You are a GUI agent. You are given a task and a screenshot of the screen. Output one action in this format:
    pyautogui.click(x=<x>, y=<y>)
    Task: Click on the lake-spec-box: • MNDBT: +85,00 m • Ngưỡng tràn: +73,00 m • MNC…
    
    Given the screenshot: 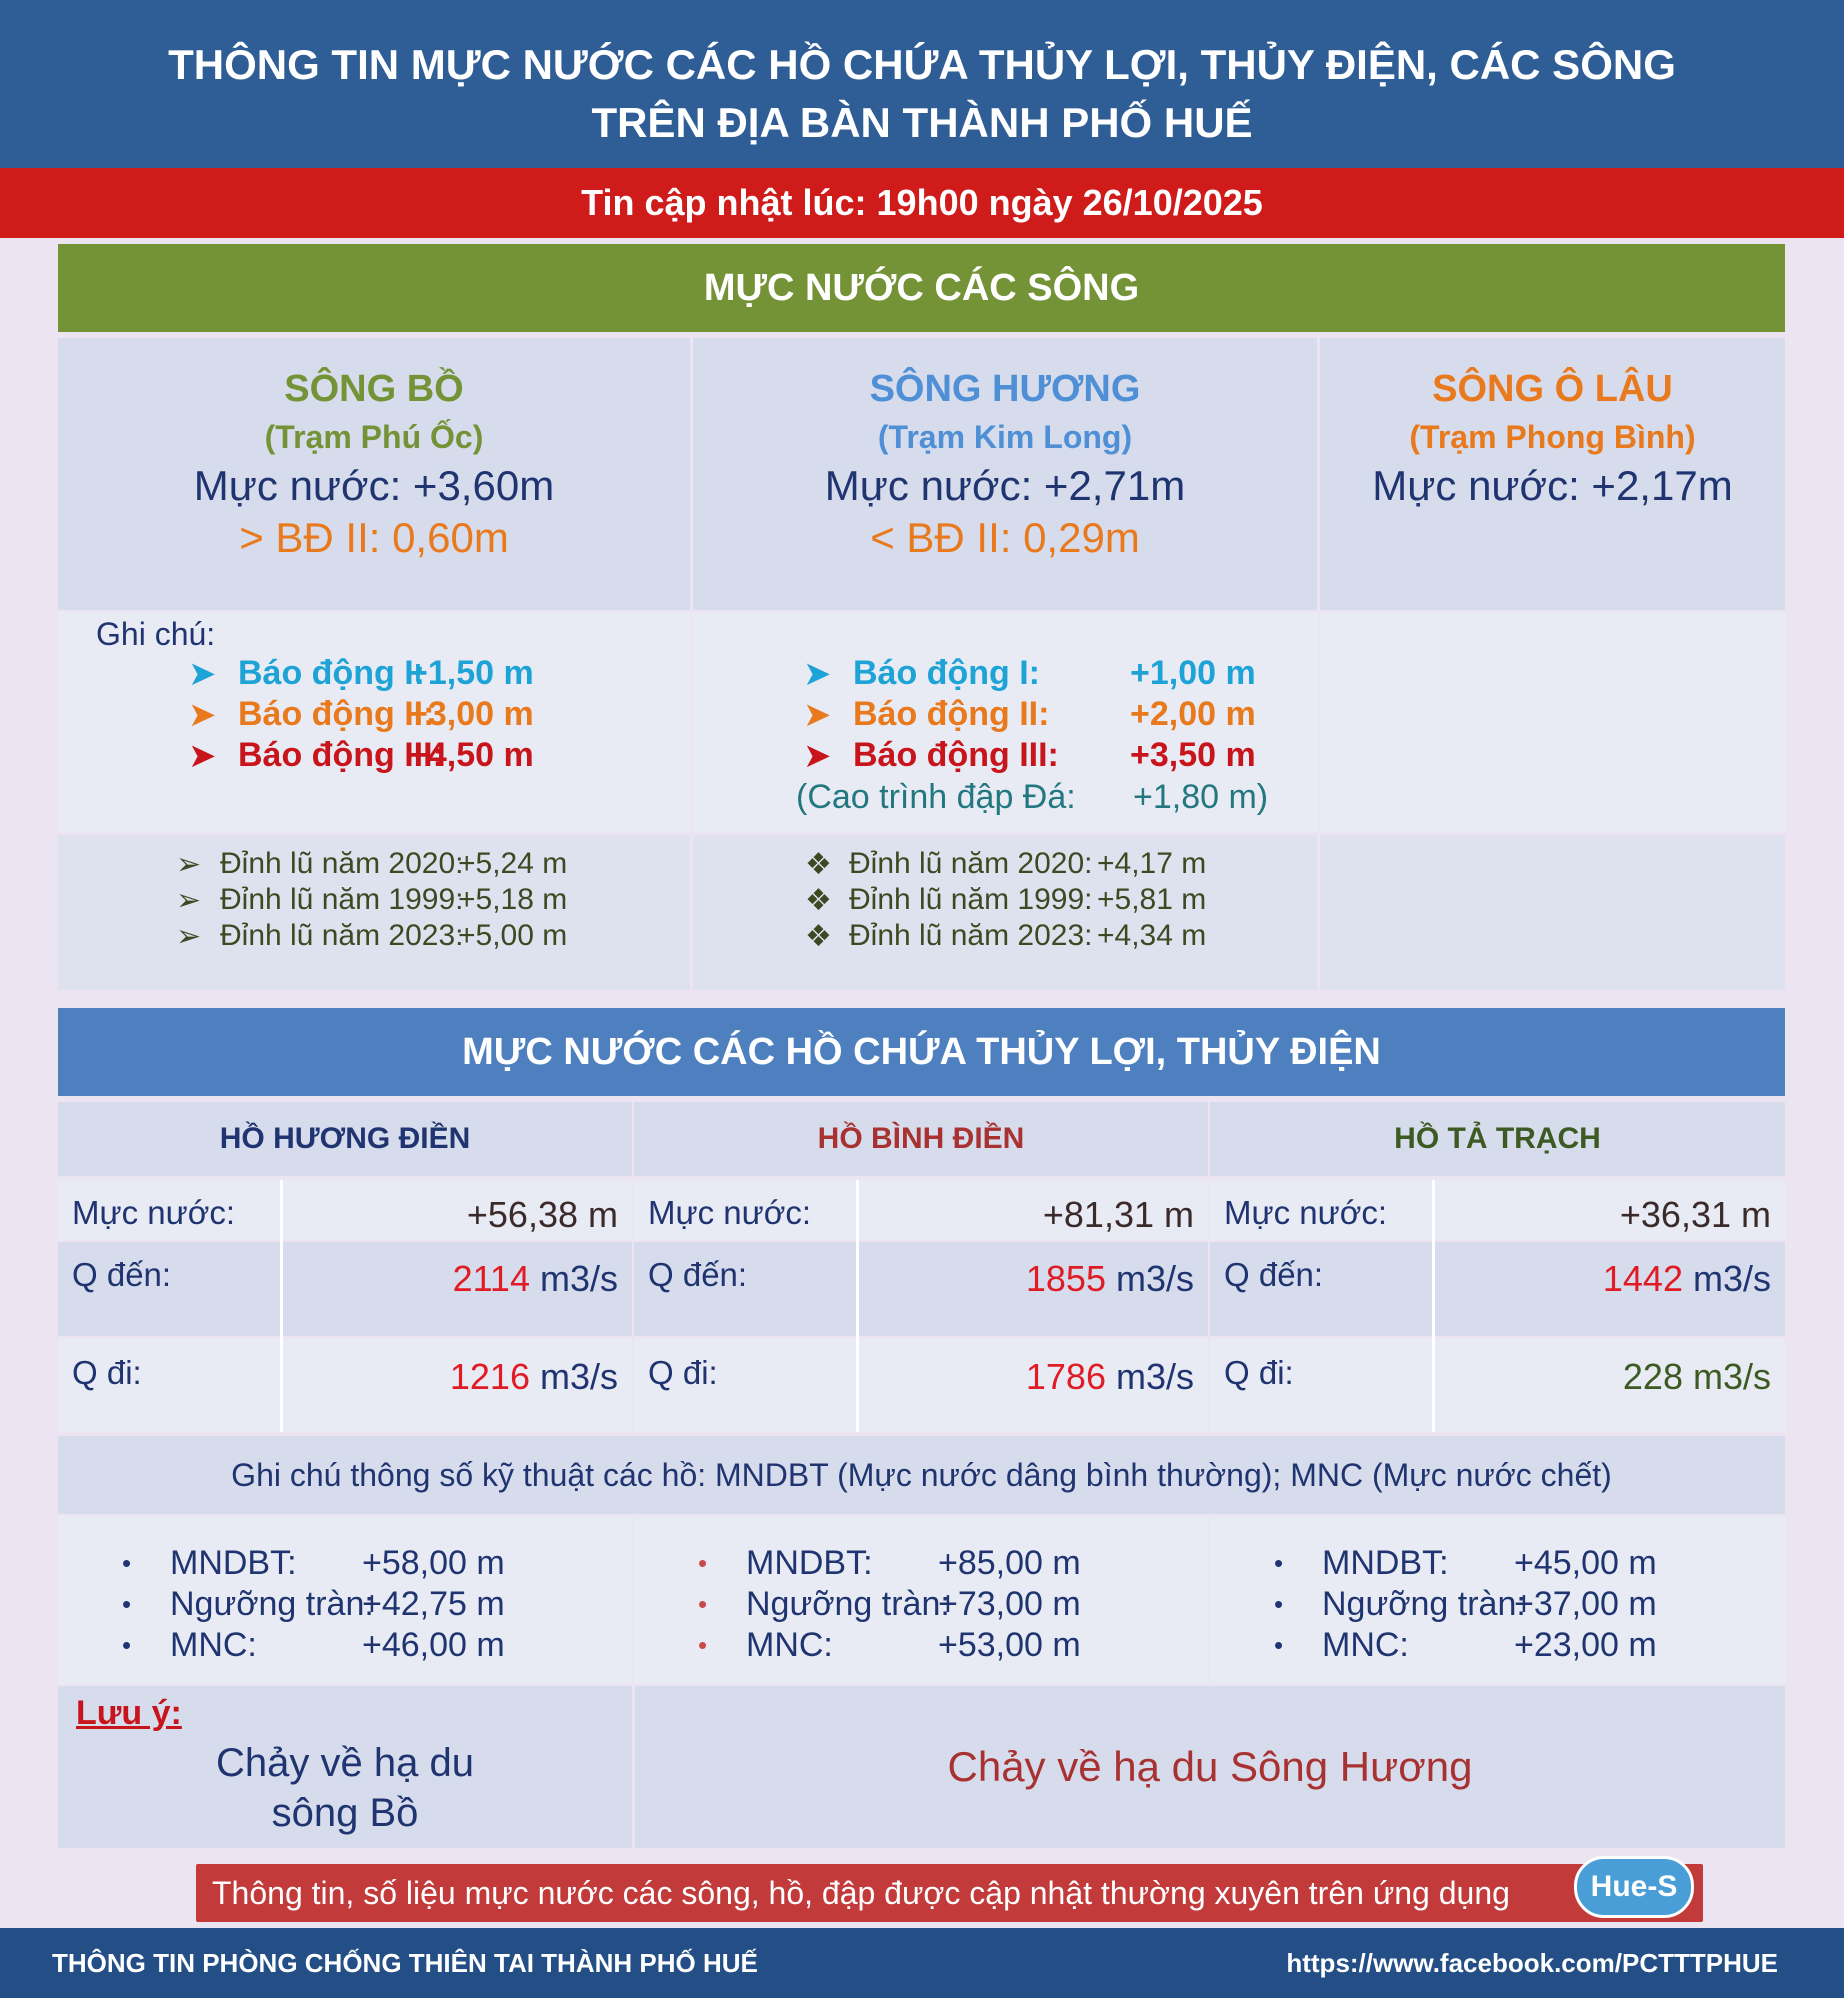 What is the action you would take?
    pyautogui.click(x=921, y=1600)
    